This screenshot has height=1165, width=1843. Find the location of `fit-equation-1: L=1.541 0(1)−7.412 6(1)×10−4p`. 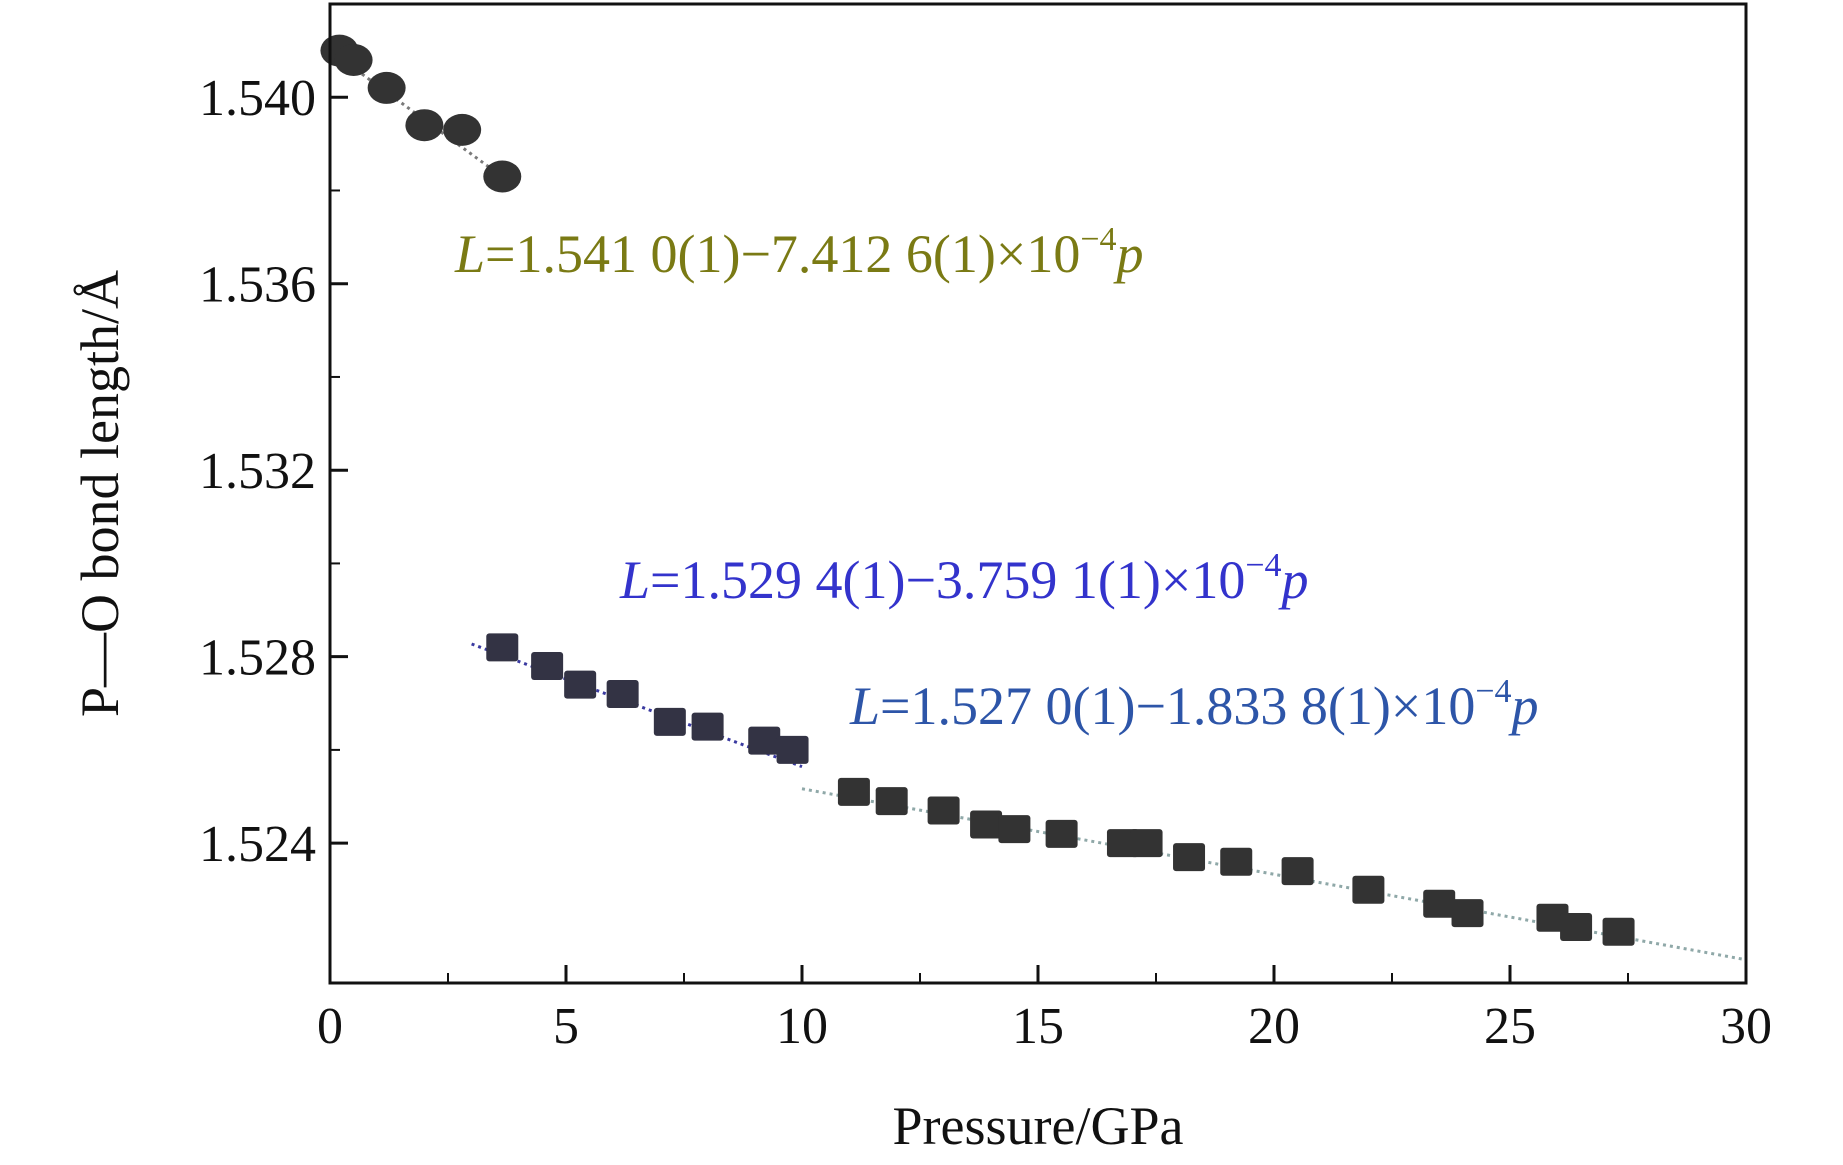

fit-equation-1: L=1.541 0(1)−7.412 6(1)×10−4p is located at coordinates (799, 252).